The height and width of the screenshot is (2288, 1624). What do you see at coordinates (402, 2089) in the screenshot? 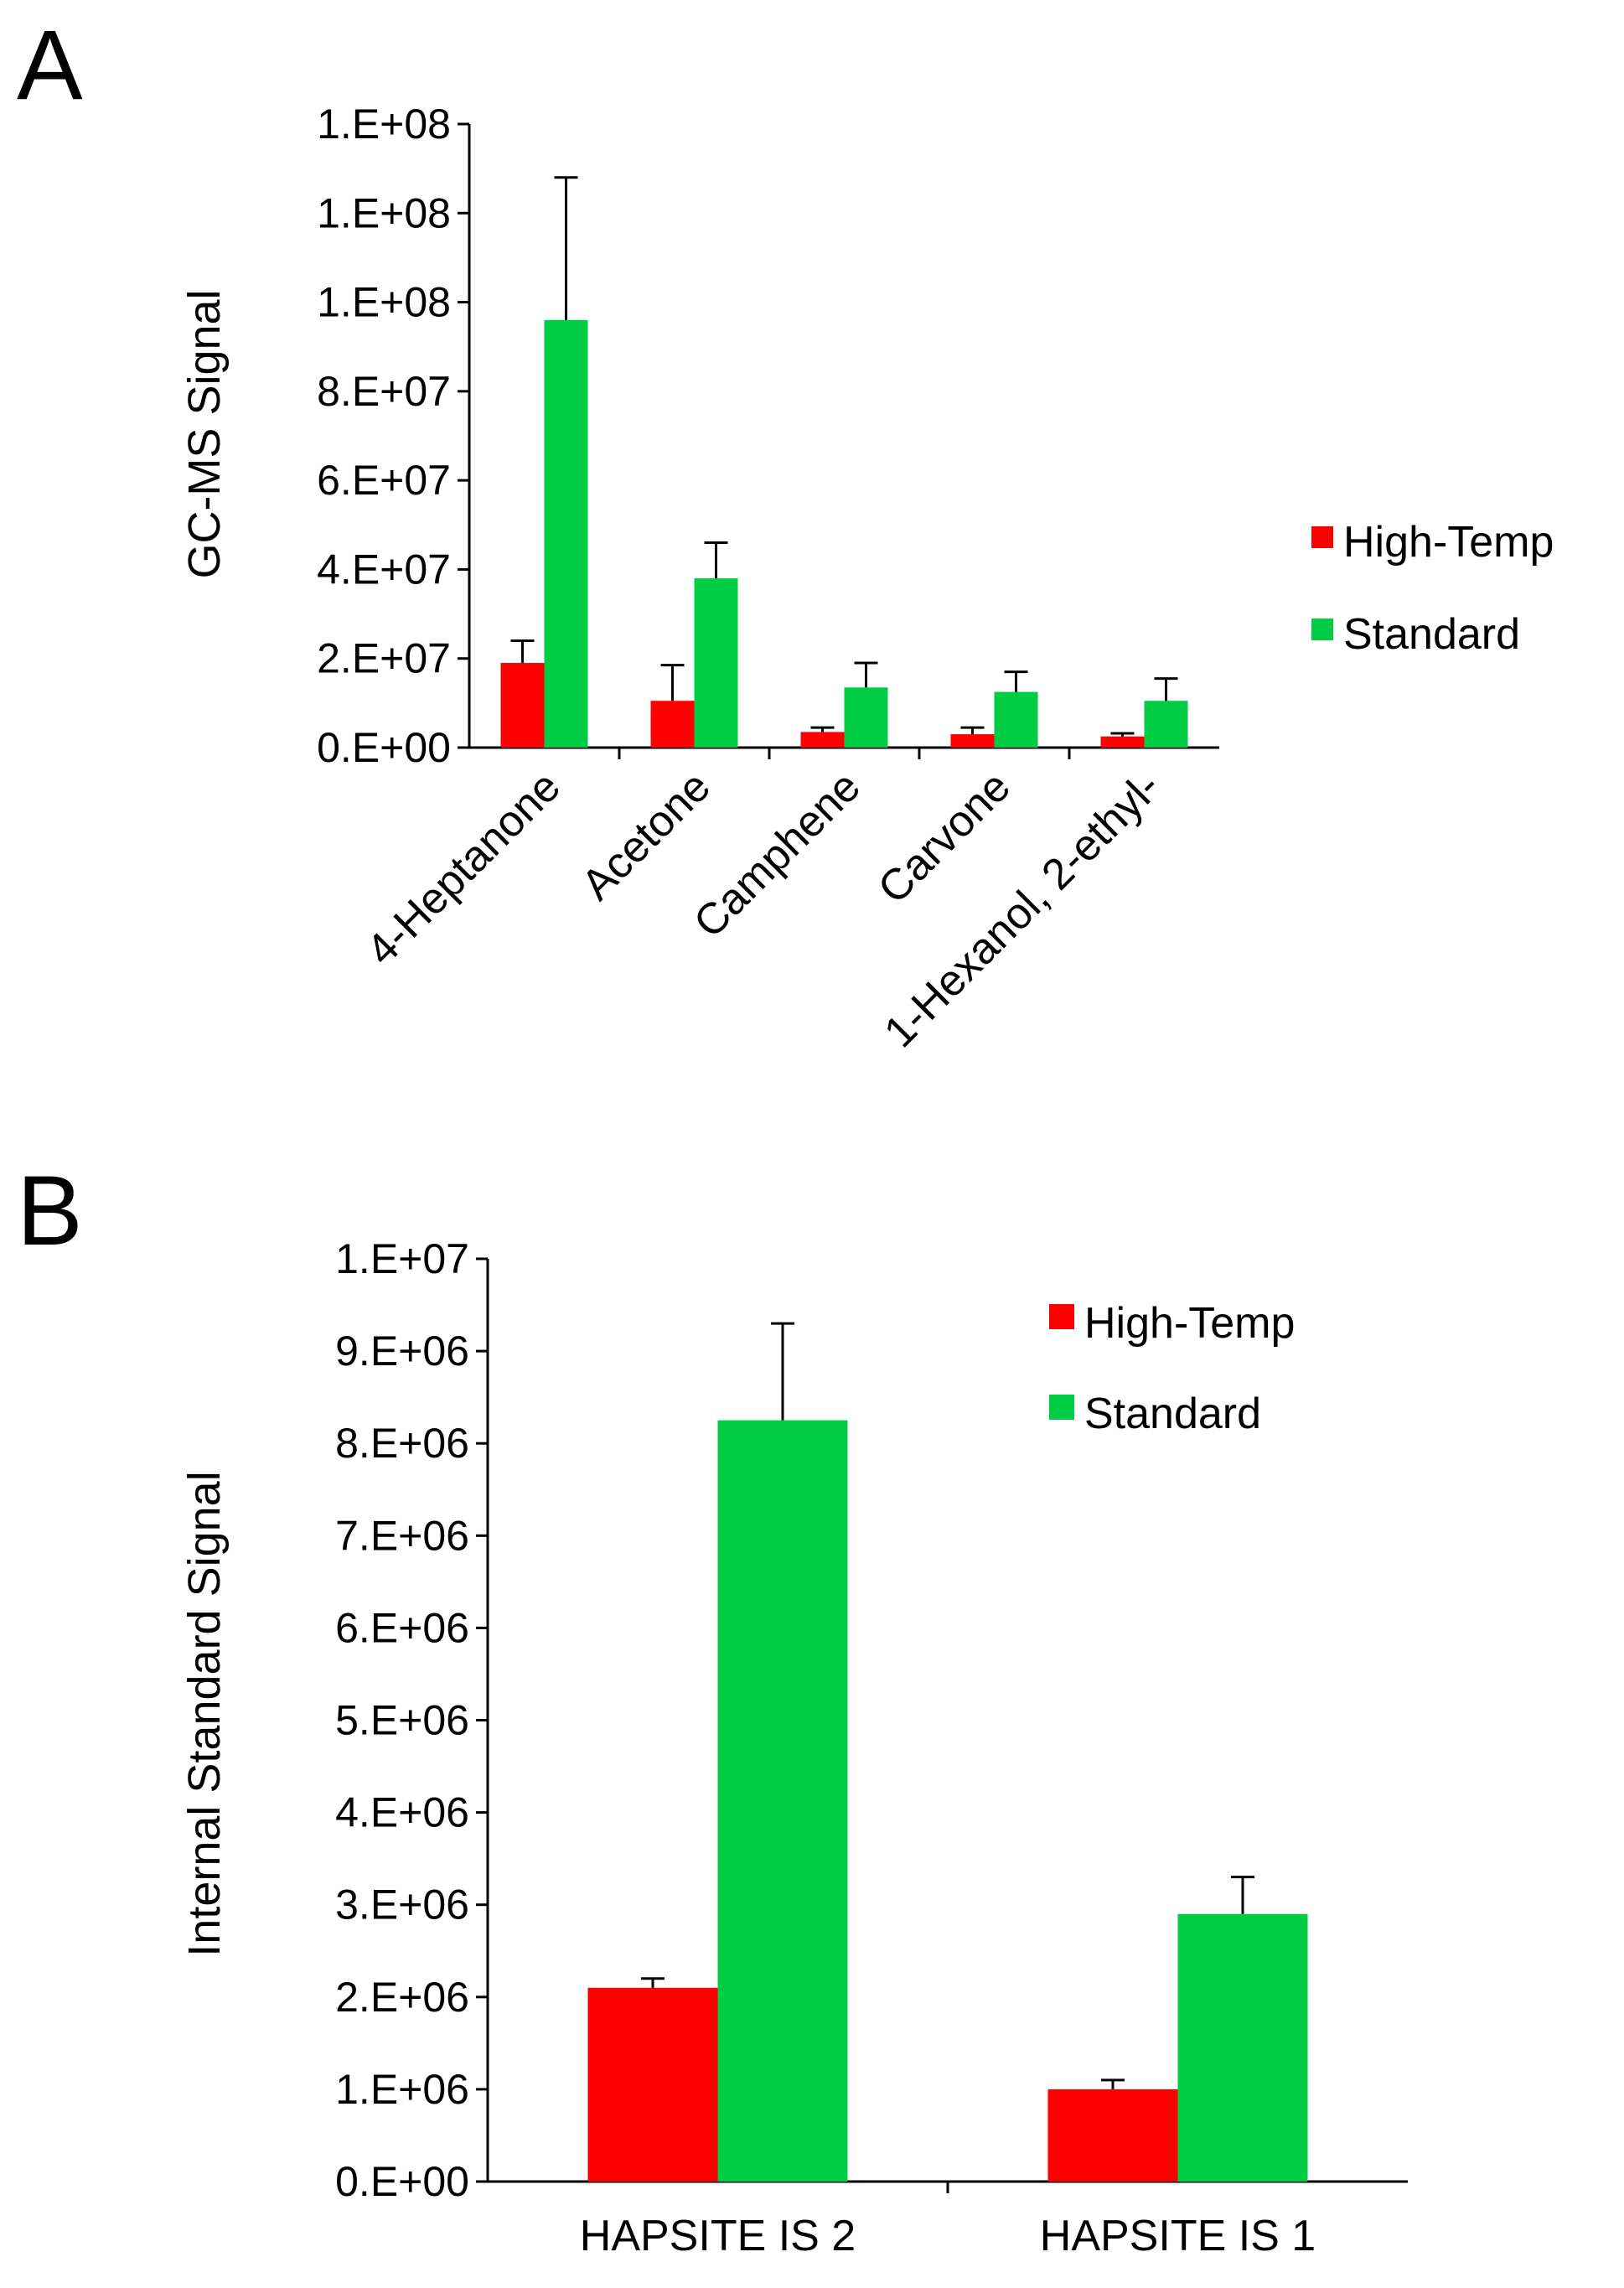
I see `y-tick-label: 1.E+06` at bounding box center [402, 2089].